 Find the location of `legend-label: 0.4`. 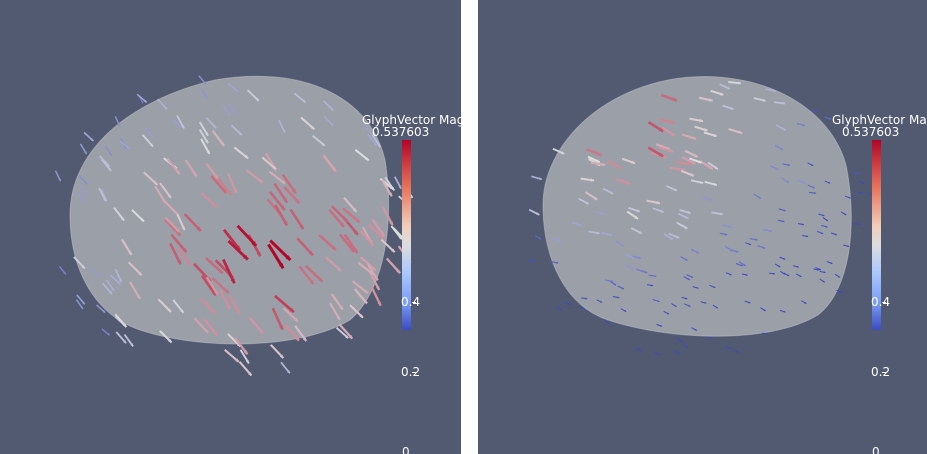

legend-label: 0.4 is located at coordinates (411, 302).